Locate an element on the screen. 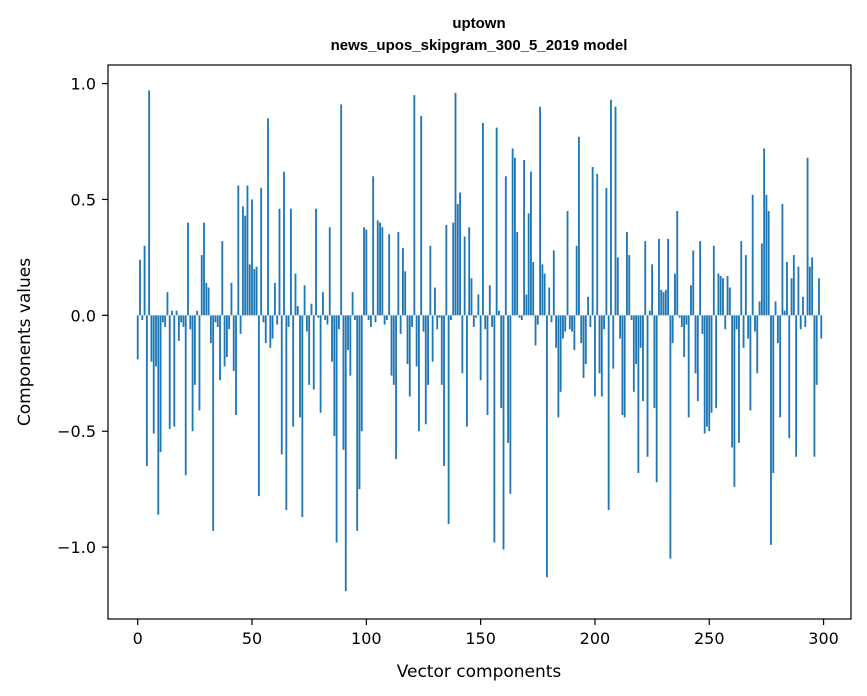 This screenshot has height=696, width=867. y-tick-label: −0.5 is located at coordinates (76, 431).